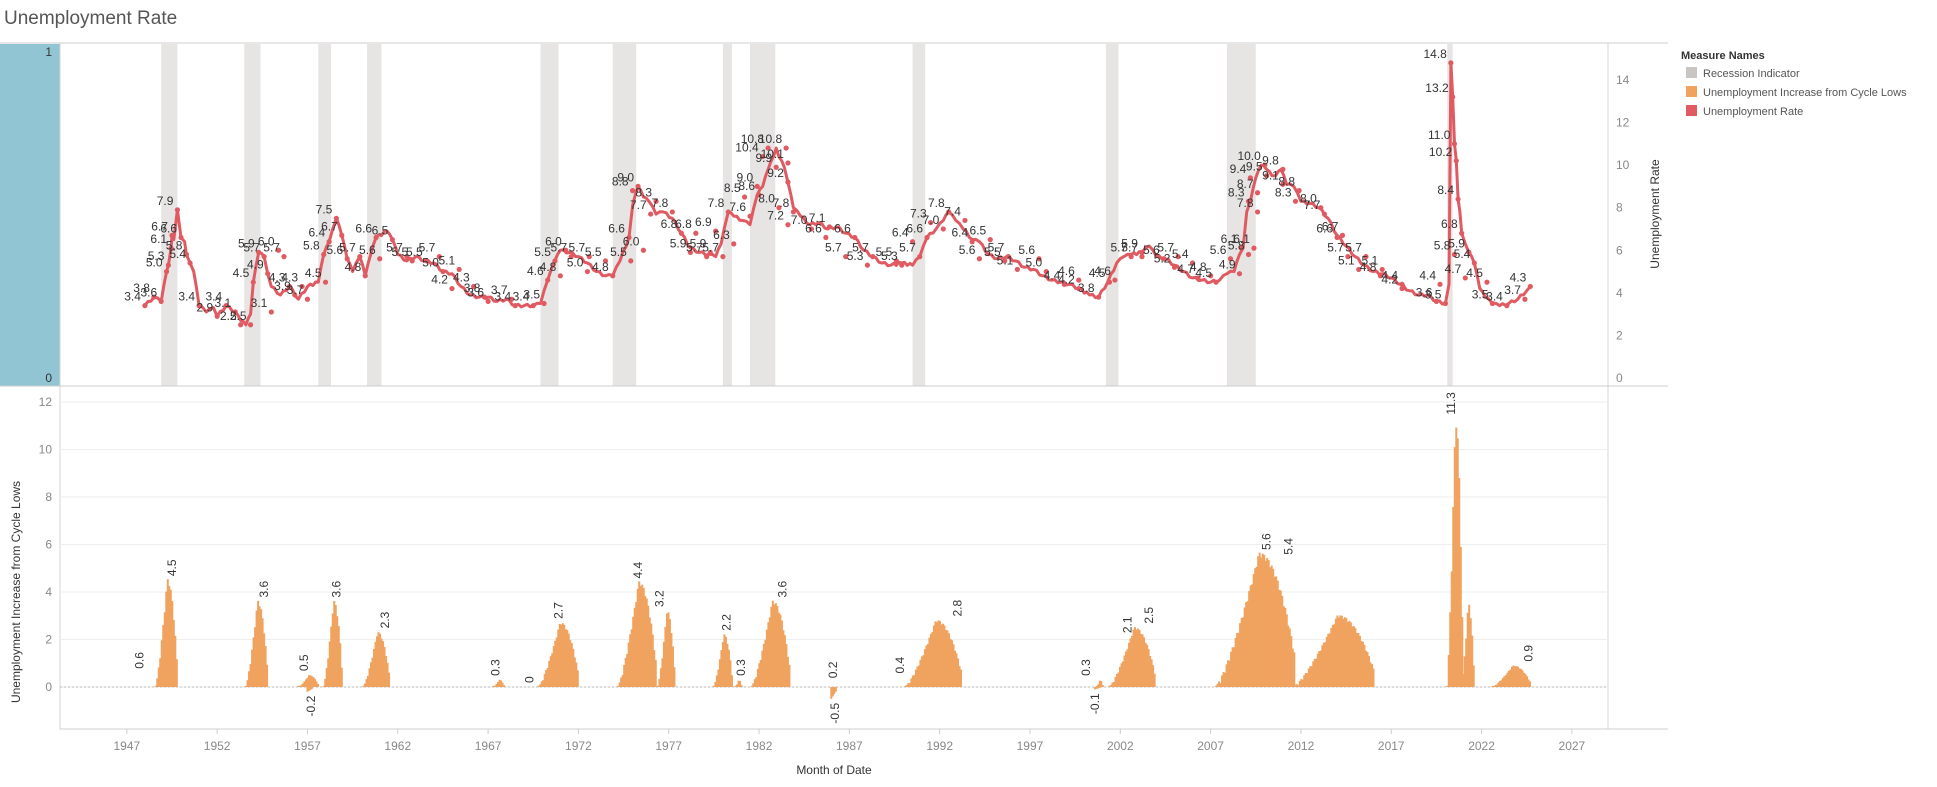 This screenshot has width=1937, height=787. What do you see at coordinates (46, 402) in the screenshot?
I see `increase-tick-label: 12` at bounding box center [46, 402].